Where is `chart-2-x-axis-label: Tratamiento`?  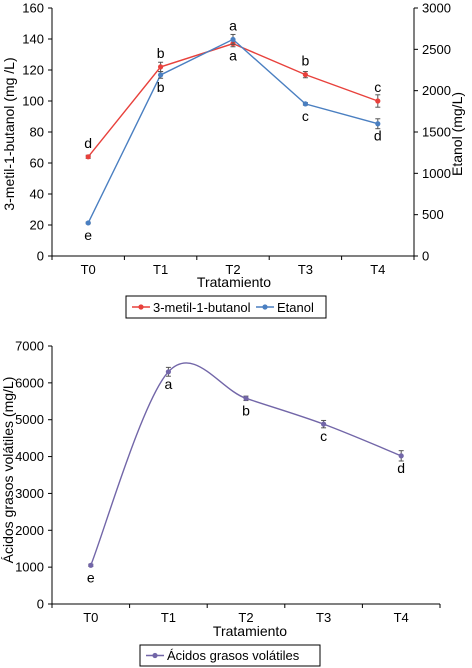
chart-2-x-axis-label: Tratamiento is located at coordinates (250, 631).